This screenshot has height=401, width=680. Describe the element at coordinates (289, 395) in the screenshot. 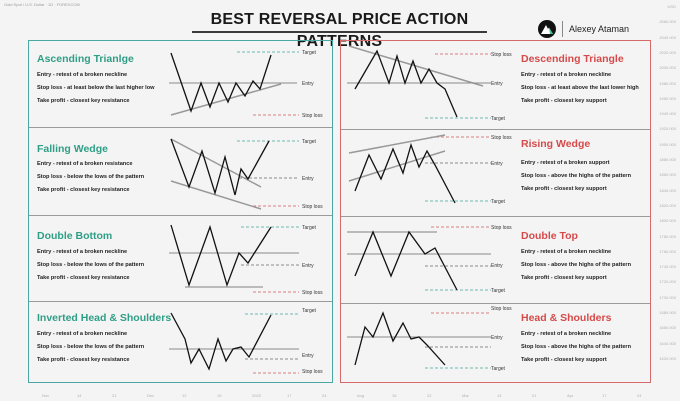

I see `time-tick-label: 17` at that location.